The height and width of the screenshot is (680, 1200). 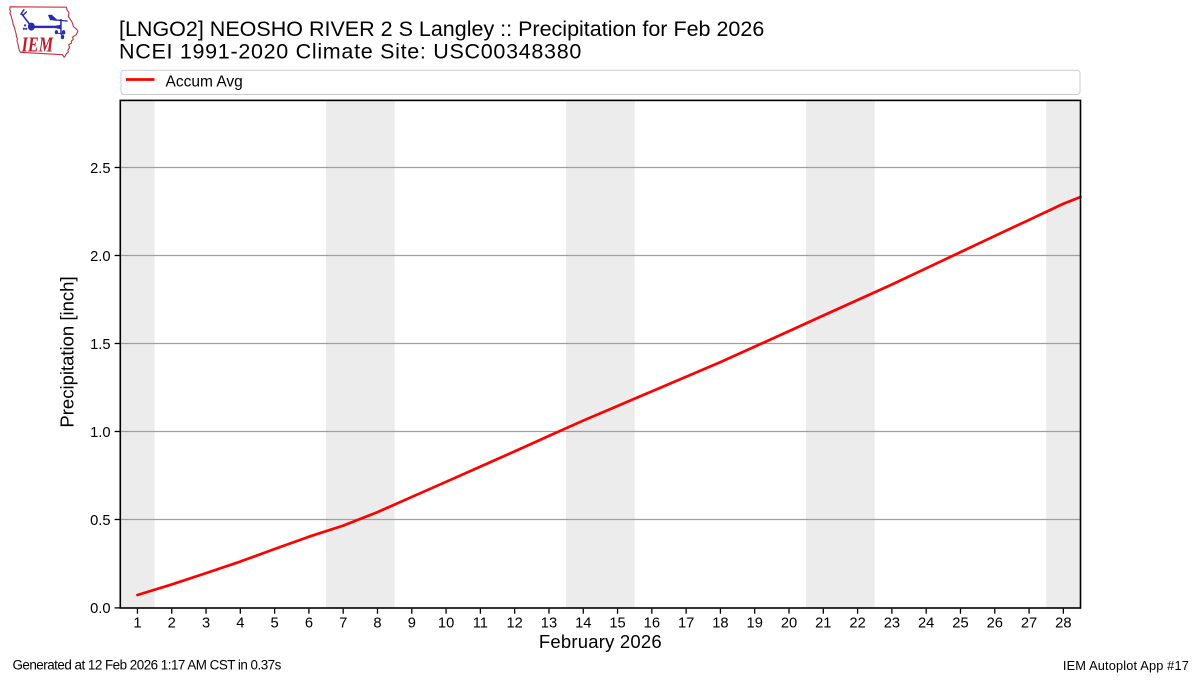 I want to click on svg-text: Accum Avg, so click(x=204, y=82).